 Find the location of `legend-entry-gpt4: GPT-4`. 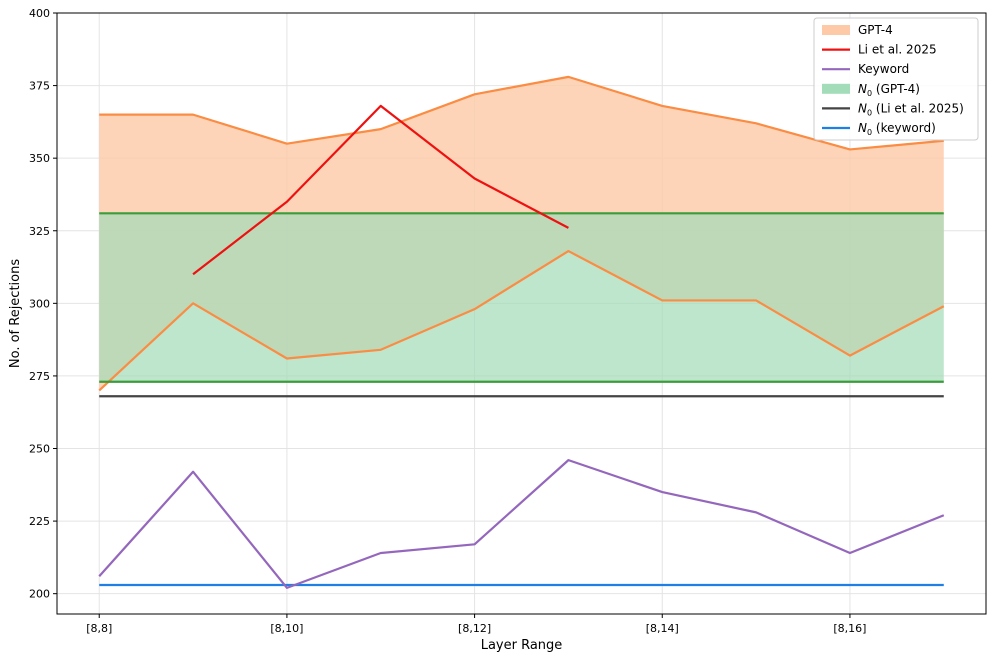

legend-entry-gpt4: GPT-4 is located at coordinates (857, 30).